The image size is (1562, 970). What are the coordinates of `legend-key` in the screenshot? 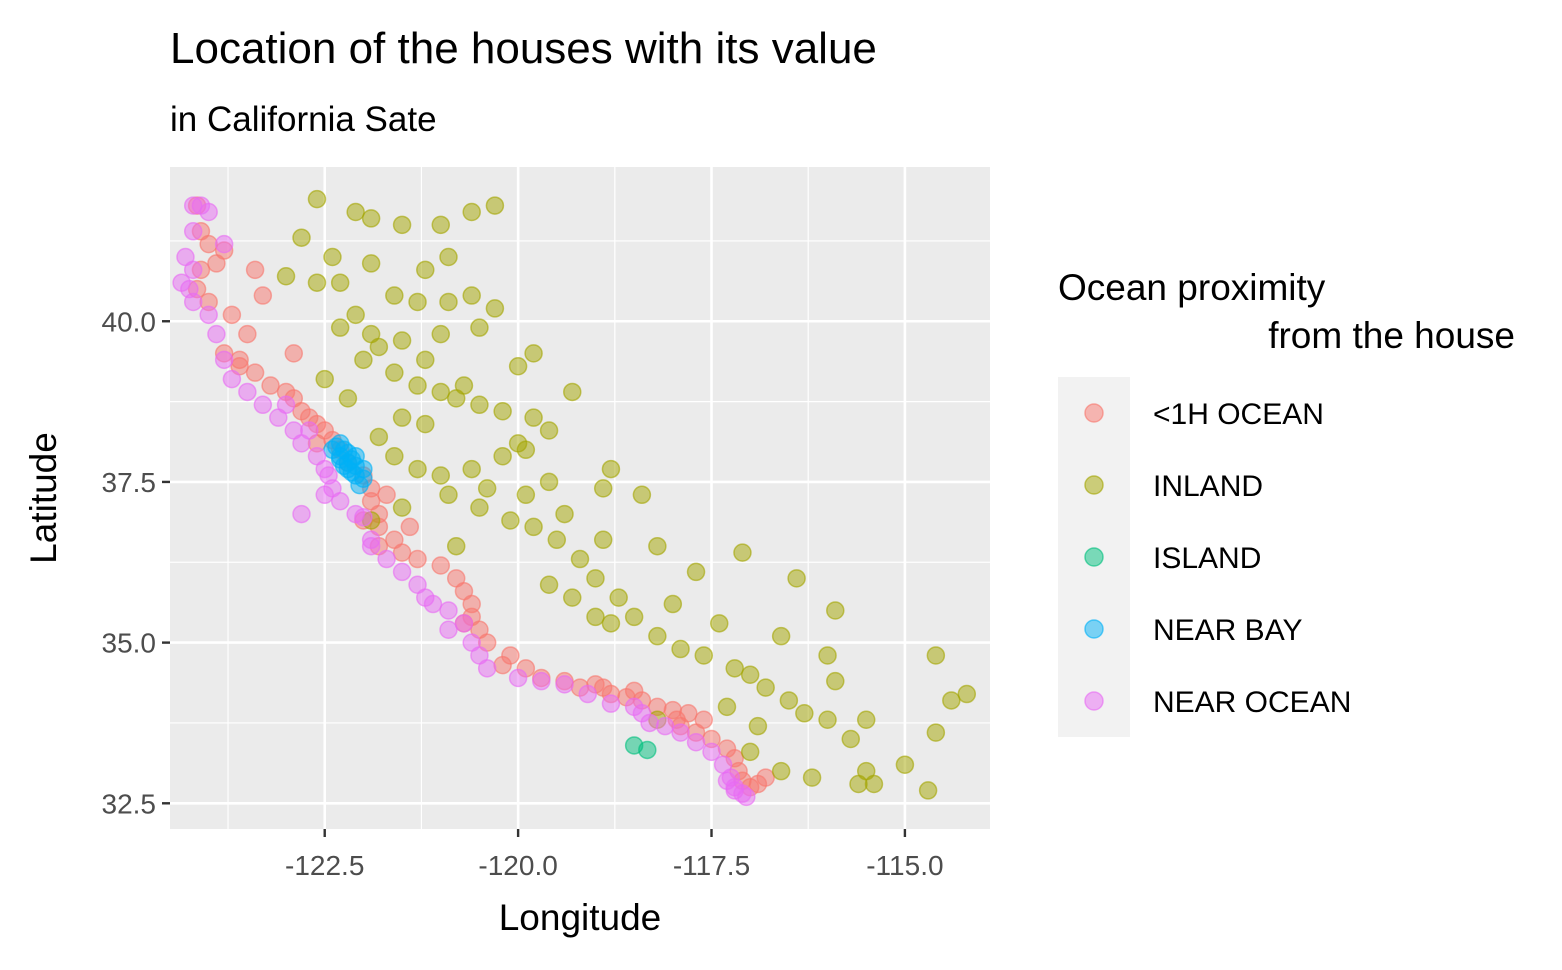 It's located at (1094, 701).